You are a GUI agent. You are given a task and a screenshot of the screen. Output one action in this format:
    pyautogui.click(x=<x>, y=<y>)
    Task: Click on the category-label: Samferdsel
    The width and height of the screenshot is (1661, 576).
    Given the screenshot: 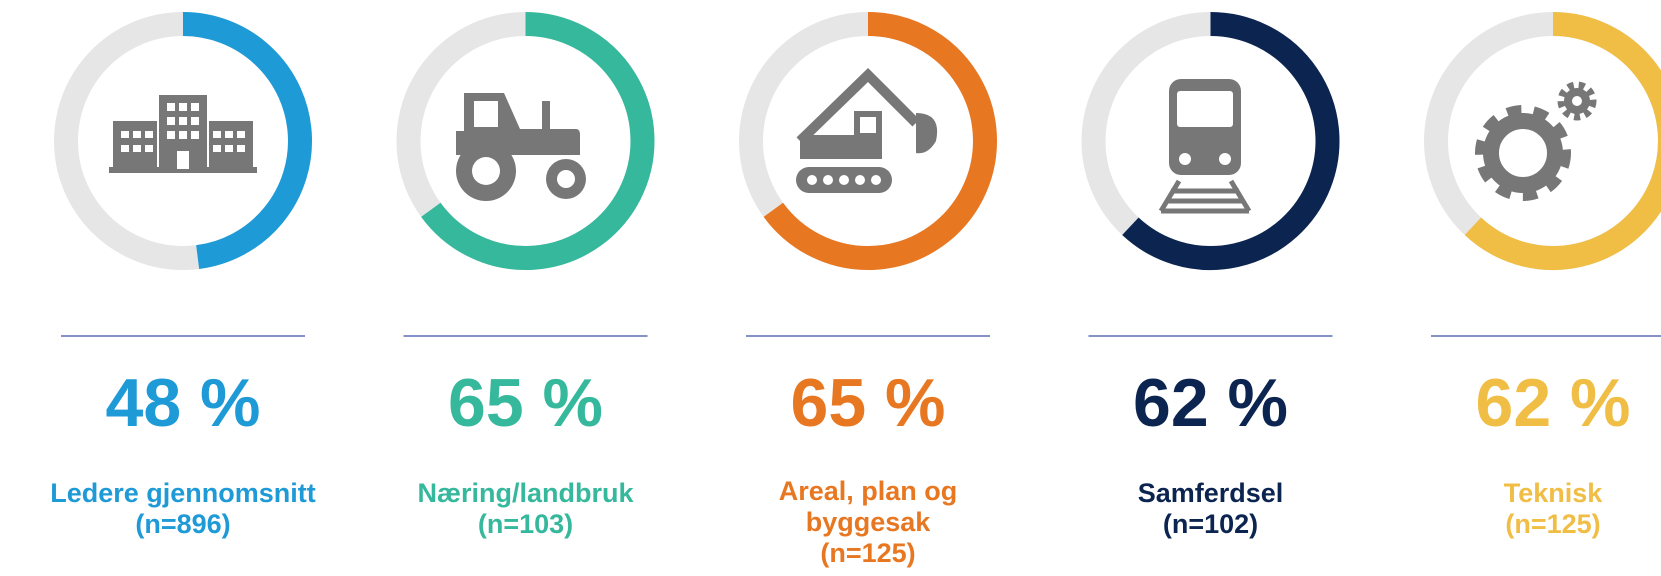 What is the action you would take?
    pyautogui.click(x=1210, y=493)
    